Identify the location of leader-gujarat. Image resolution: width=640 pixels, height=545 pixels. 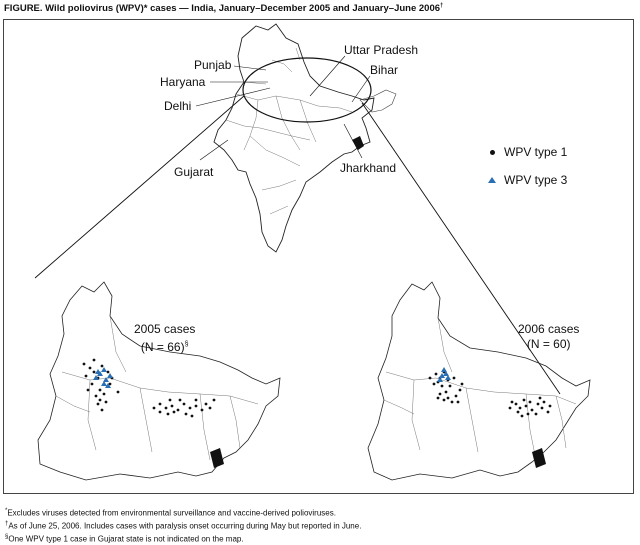
(214, 150).